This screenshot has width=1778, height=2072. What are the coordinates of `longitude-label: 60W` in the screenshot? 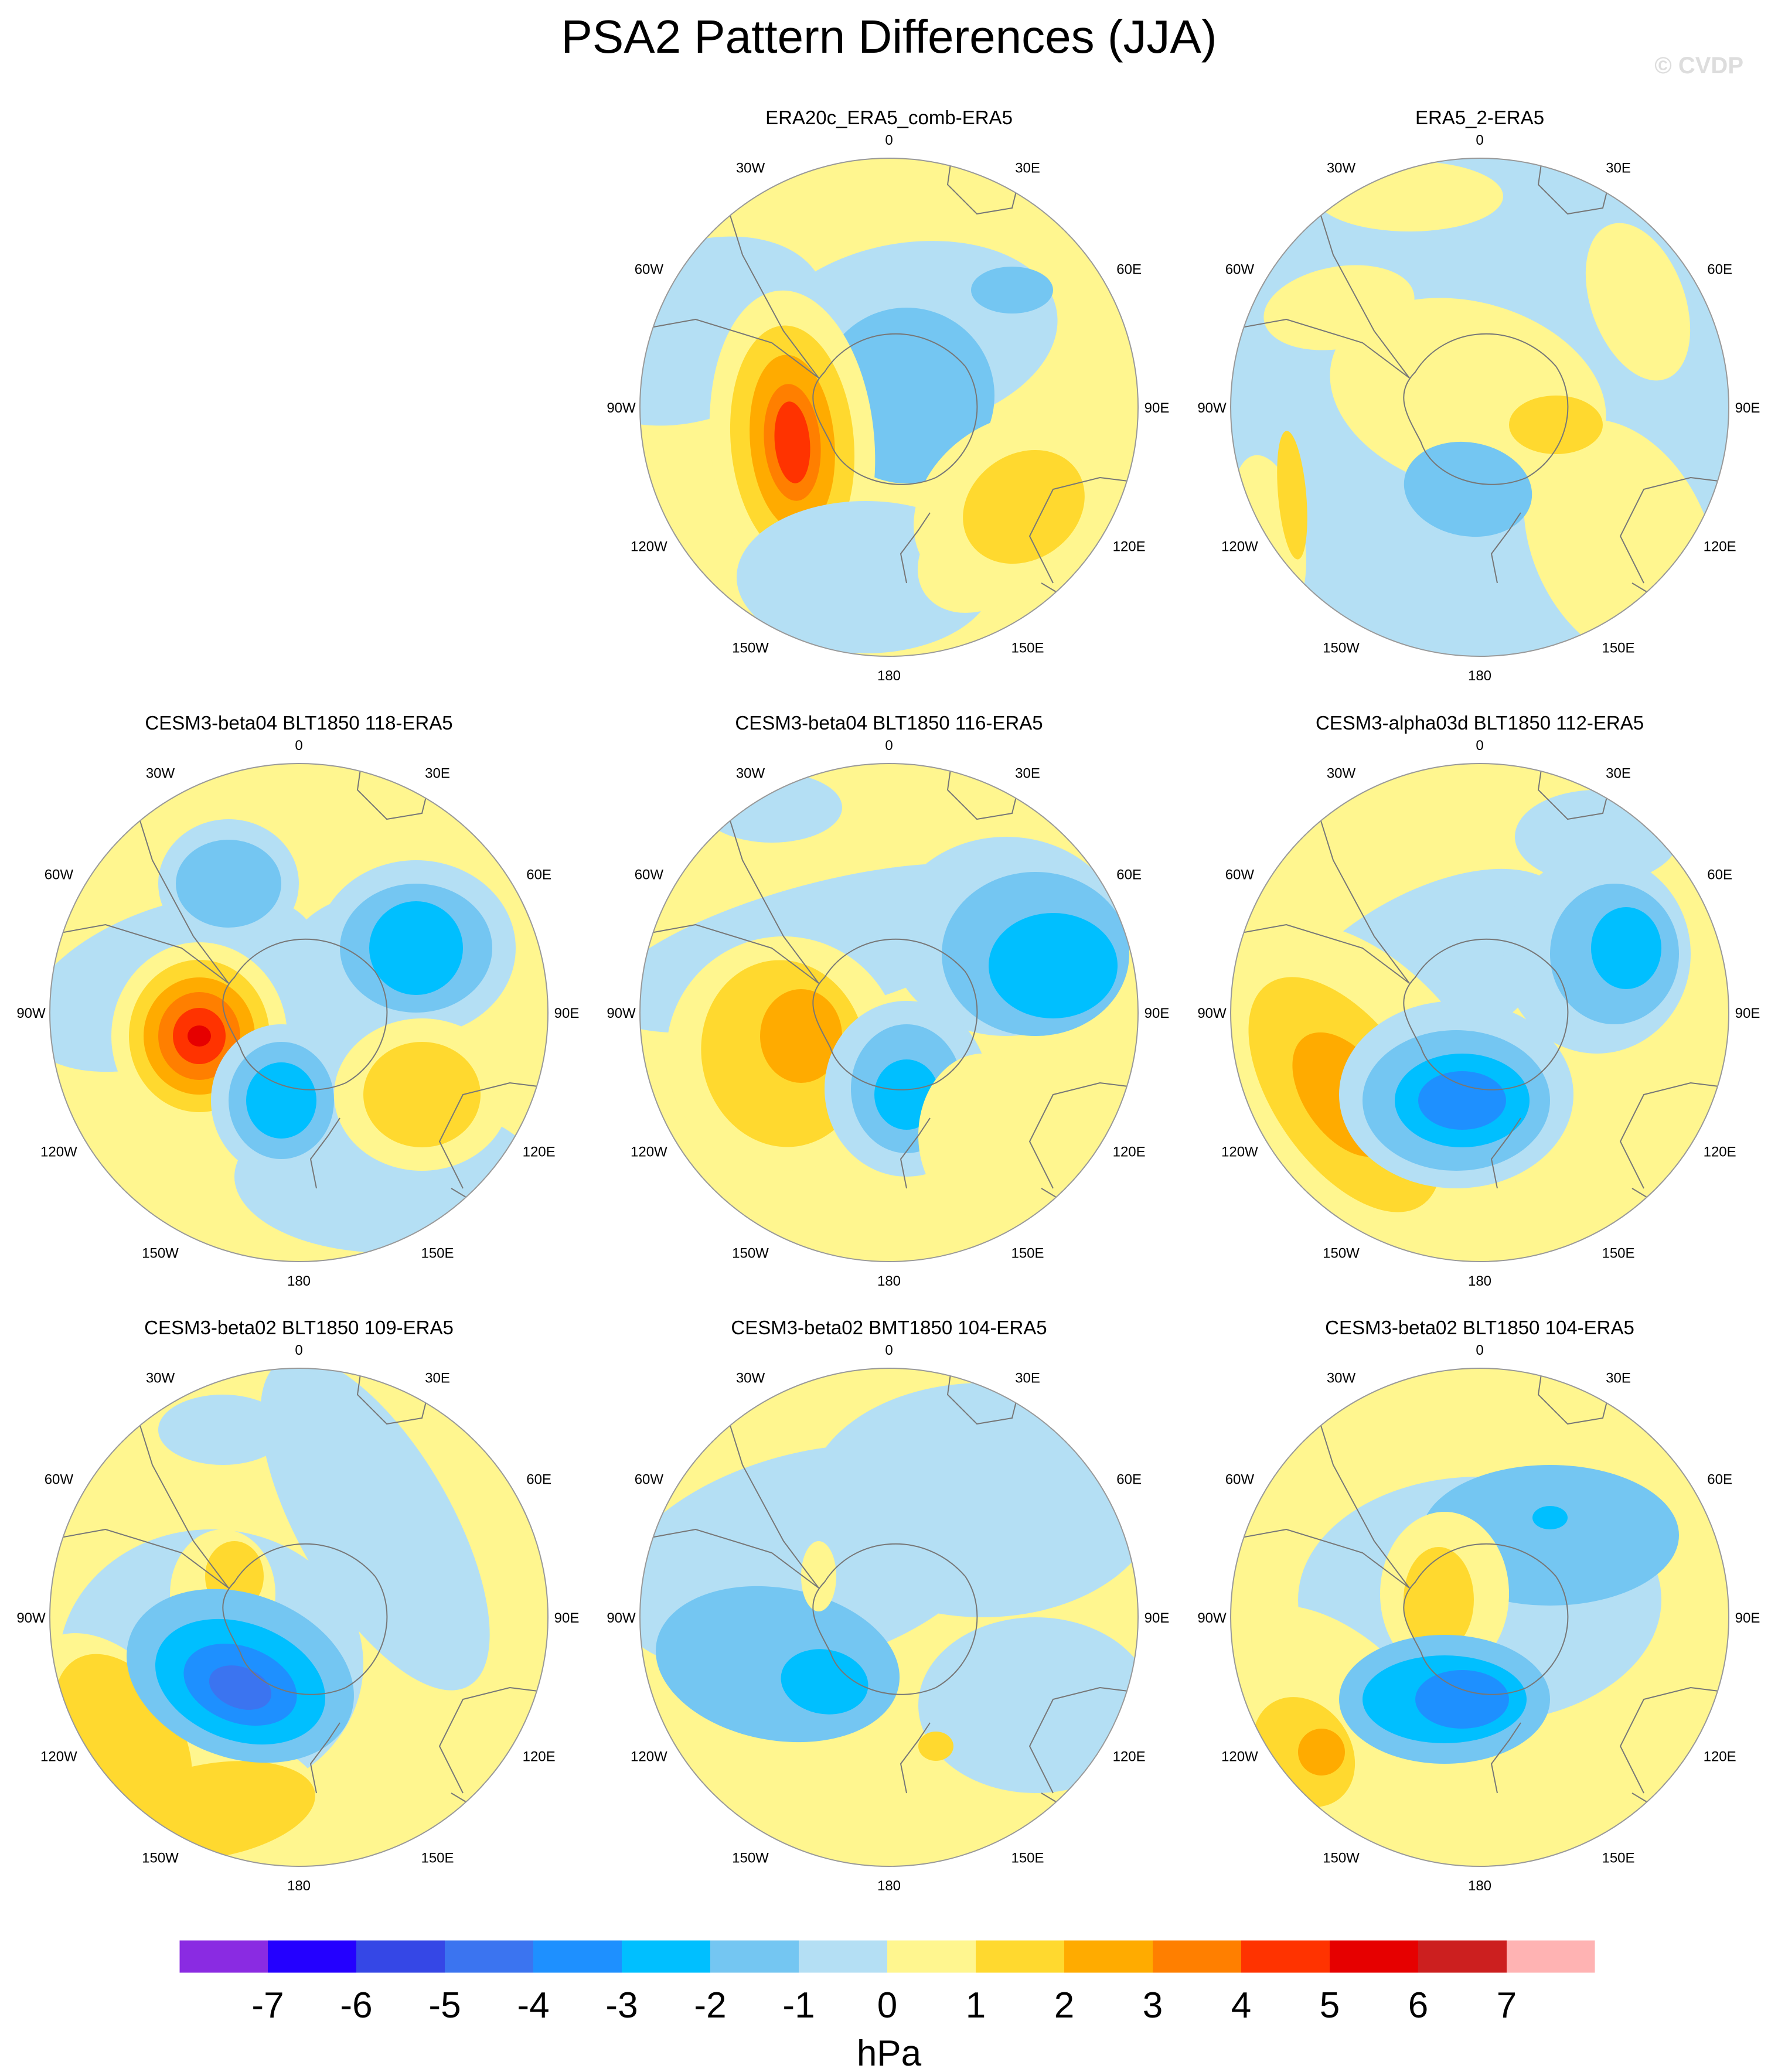 It's located at (649, 875).